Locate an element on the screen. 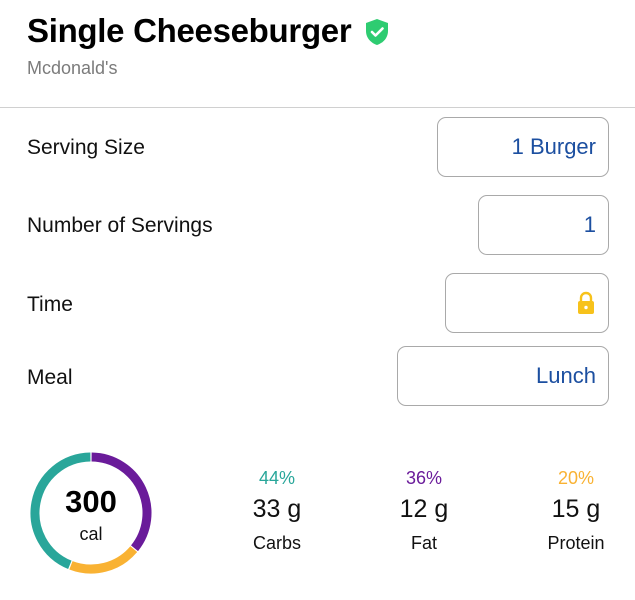  number-of-servings-label: Number of Servings is located at coordinates (120, 225).